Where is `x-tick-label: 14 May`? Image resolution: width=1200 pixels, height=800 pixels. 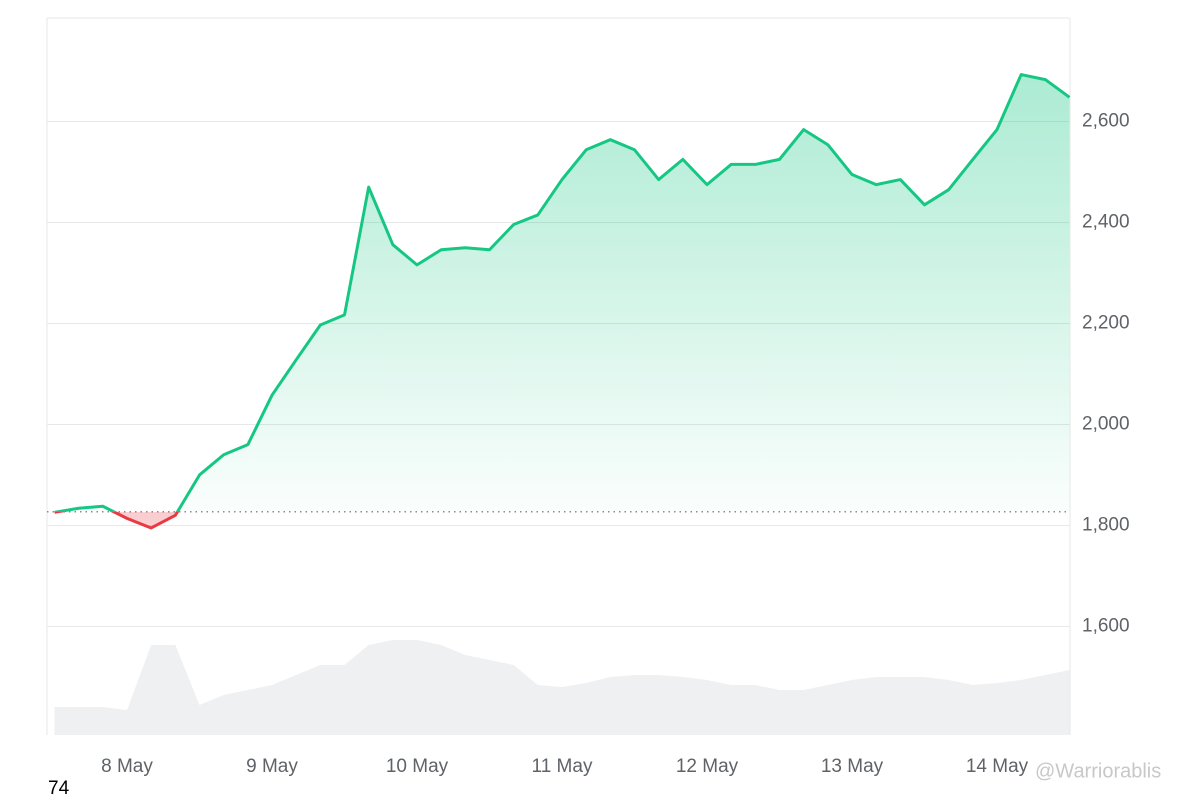
x-tick-label: 14 May is located at coordinates (997, 766).